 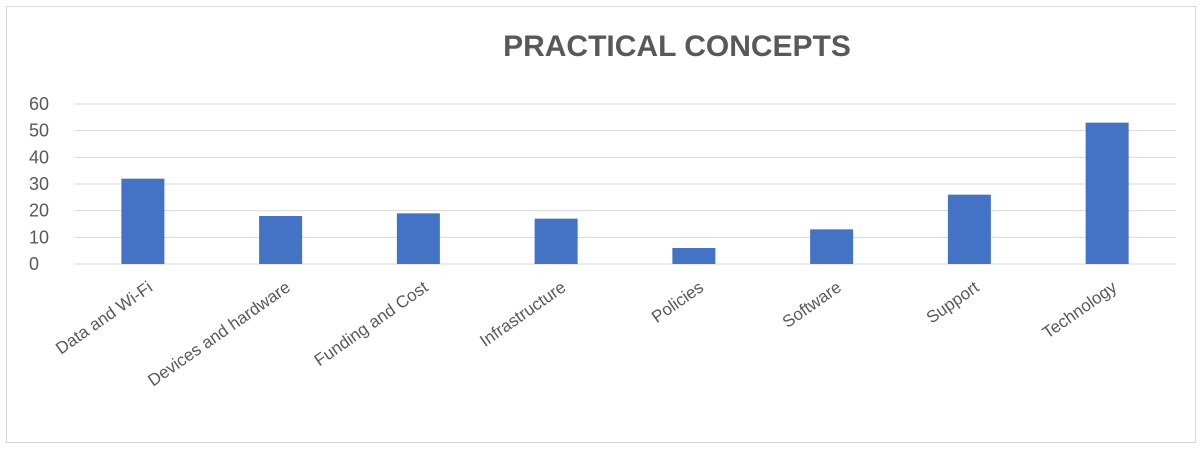 What do you see at coordinates (39, 157) in the screenshot?
I see `y-tick-label: 40` at bounding box center [39, 157].